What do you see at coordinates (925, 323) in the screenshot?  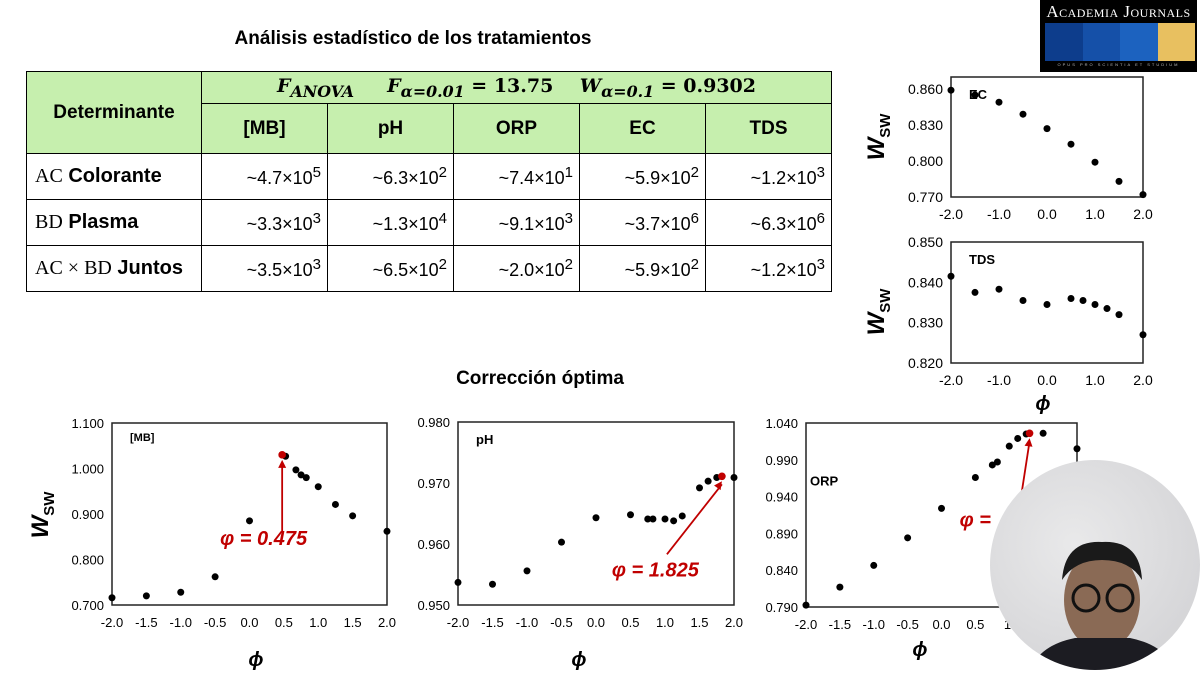 I see `y-tick-label: 0.830` at bounding box center [925, 323].